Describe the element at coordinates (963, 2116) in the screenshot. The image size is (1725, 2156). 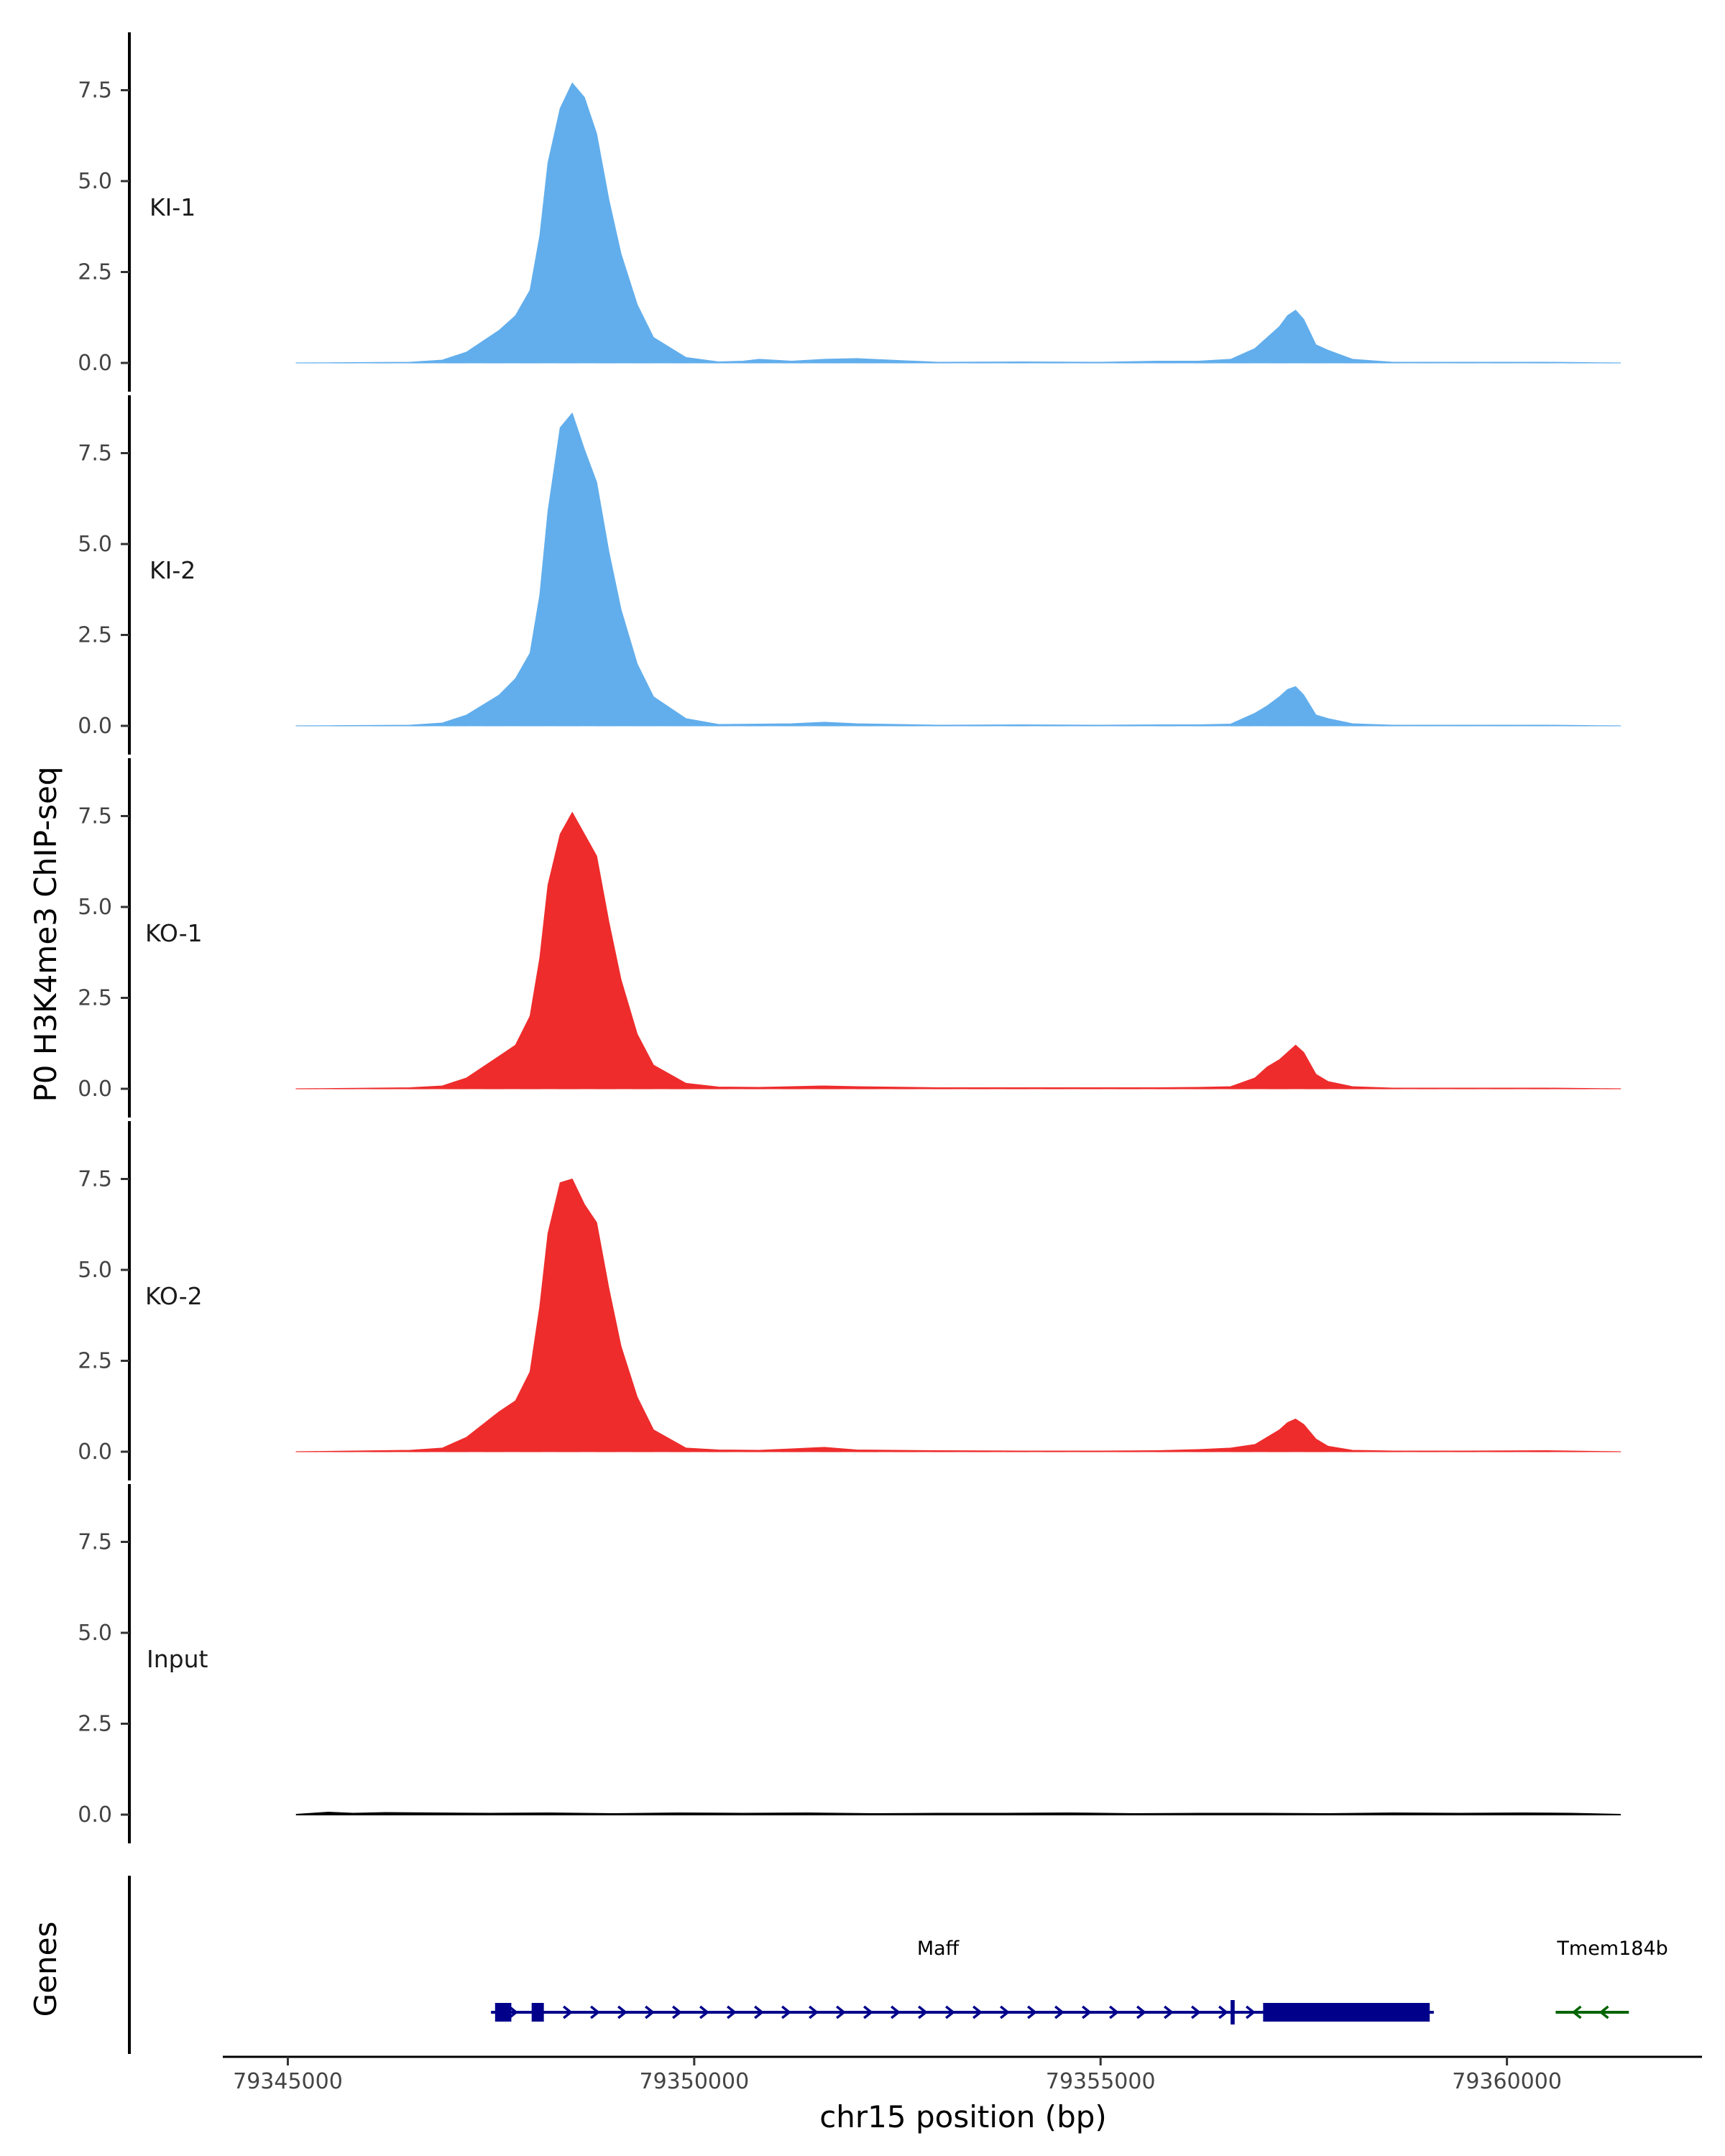
I see `x-axis-title: chr15 position (bp)` at that location.